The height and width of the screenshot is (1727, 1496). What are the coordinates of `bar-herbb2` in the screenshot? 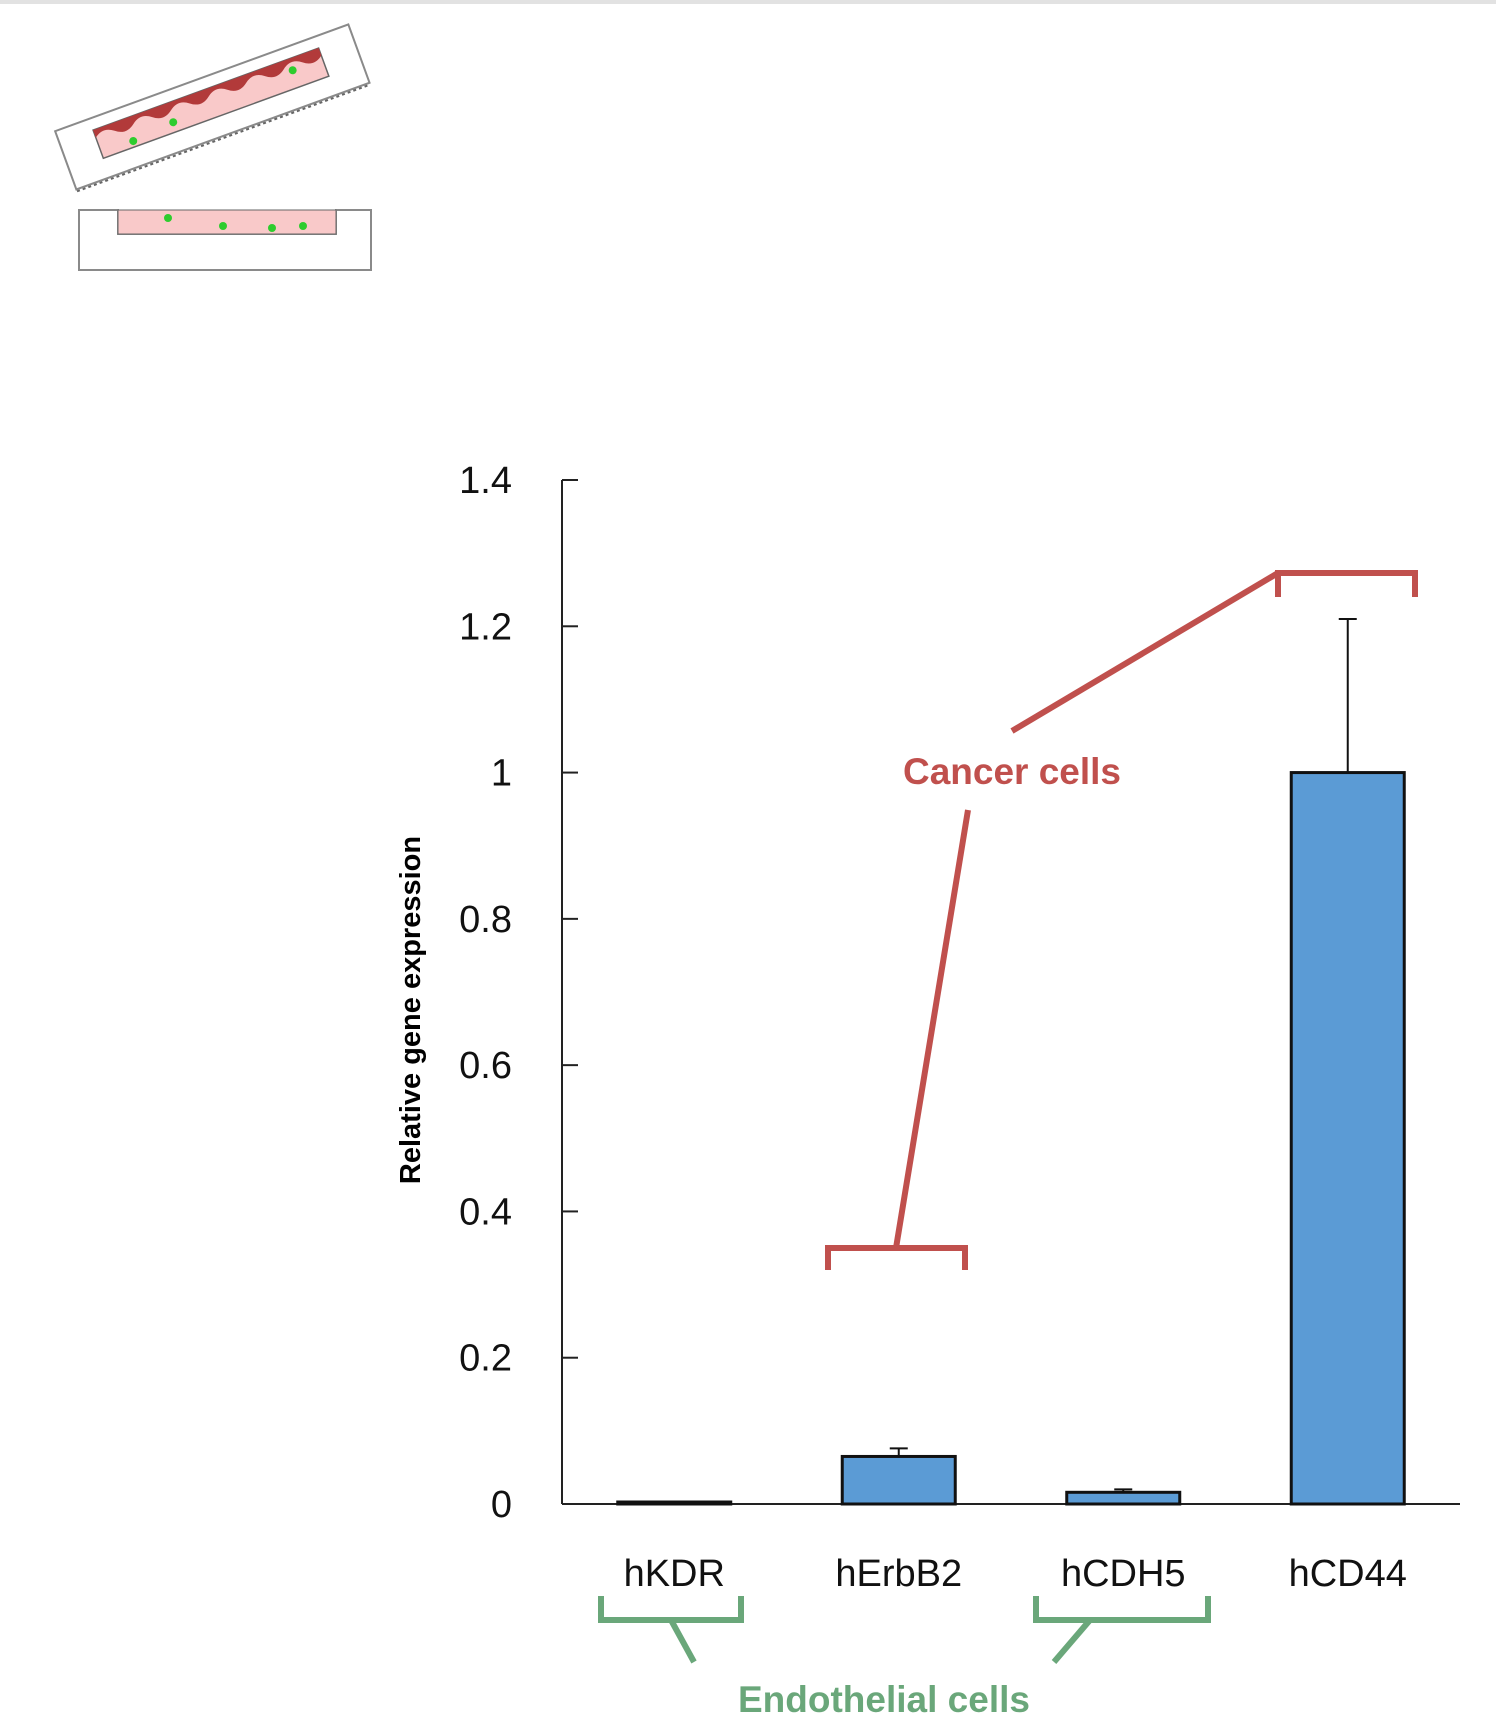 It's located at (898, 1480).